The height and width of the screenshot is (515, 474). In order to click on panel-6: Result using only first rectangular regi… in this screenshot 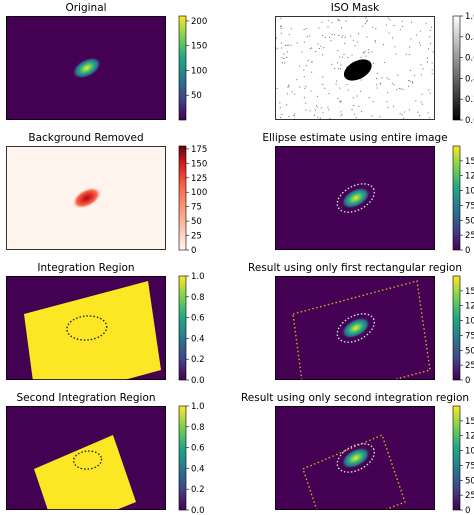, I will do `click(361, 324)`.